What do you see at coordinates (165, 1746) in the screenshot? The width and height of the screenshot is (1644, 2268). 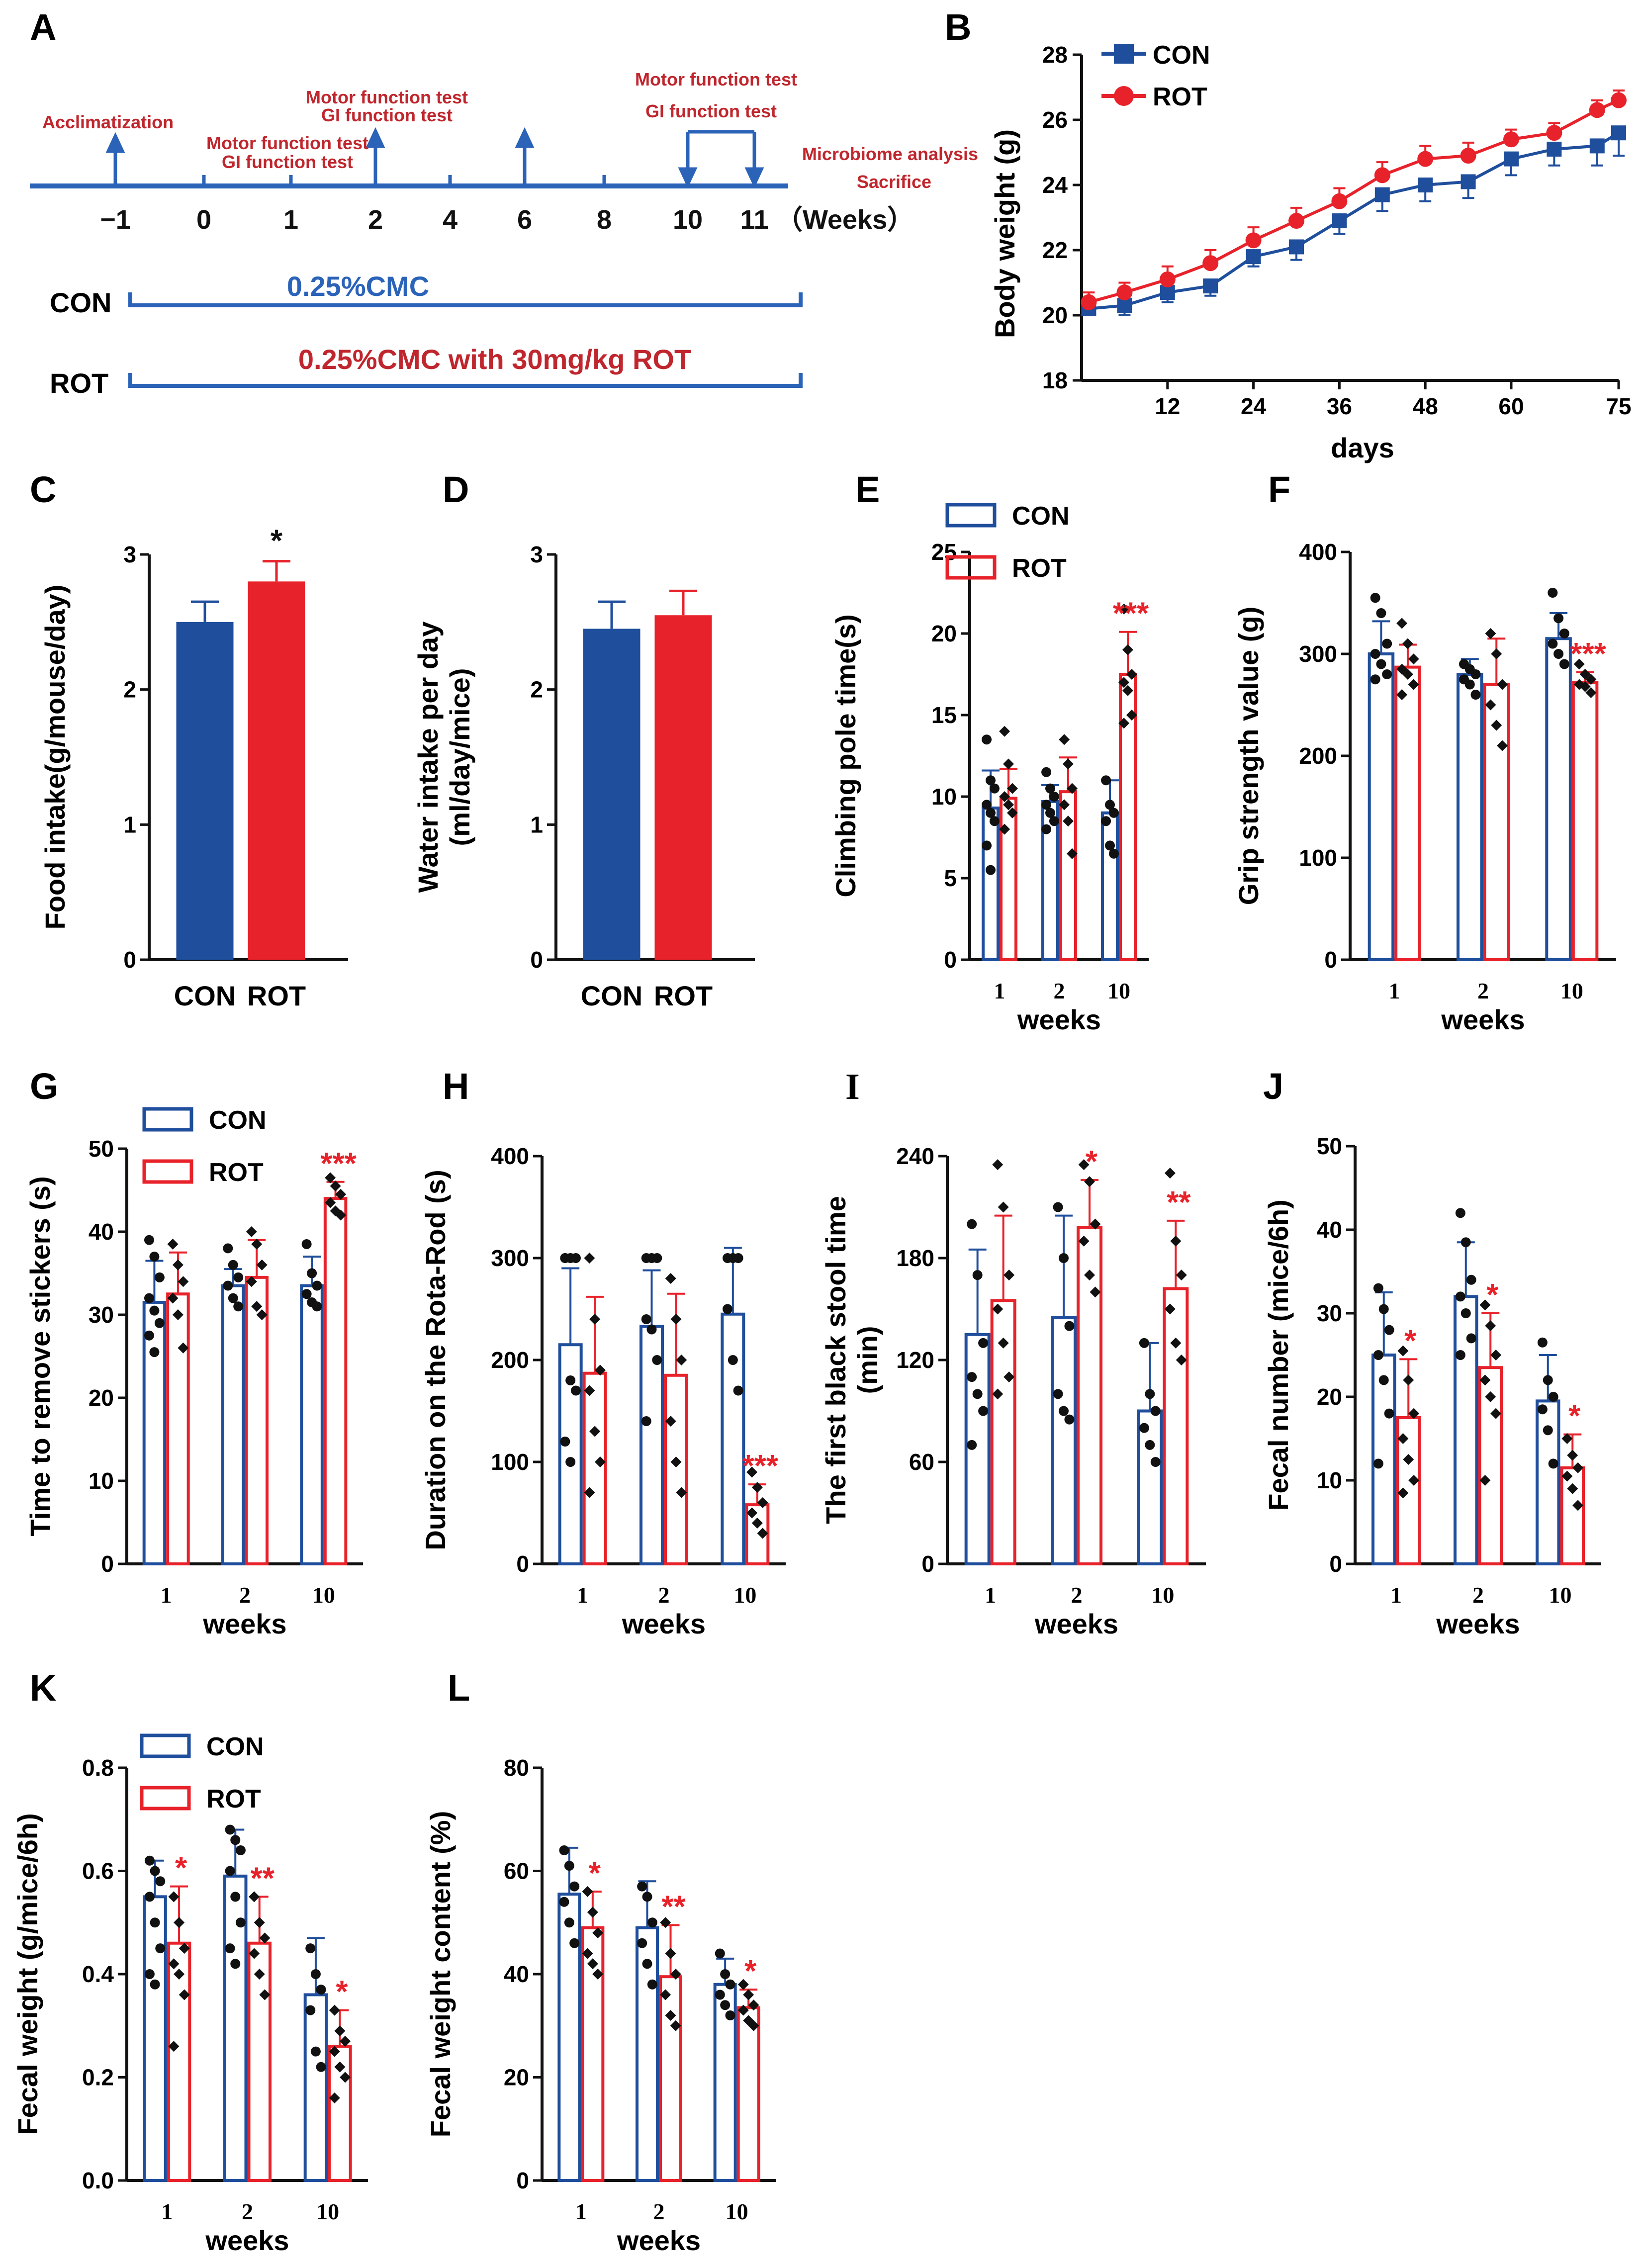 I see `legend-con-swatch` at bounding box center [165, 1746].